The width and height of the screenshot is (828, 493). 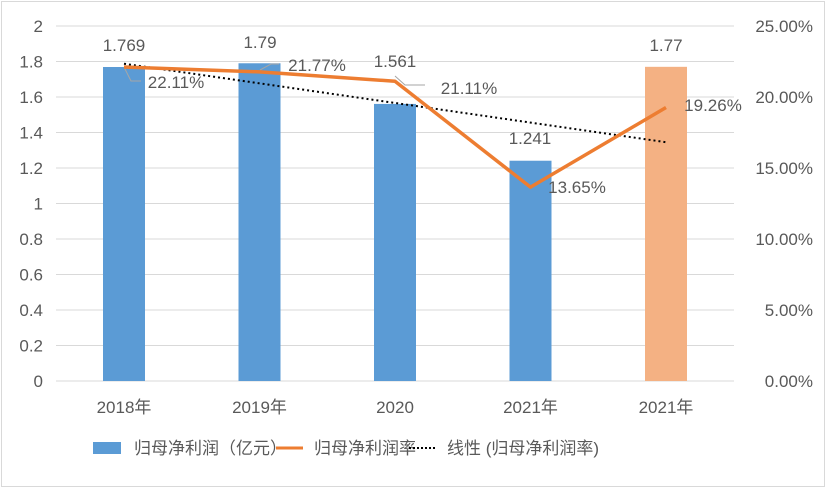 What do you see at coordinates (665, 45) in the screenshot?
I see `bar-data-label: 1.77` at bounding box center [665, 45].